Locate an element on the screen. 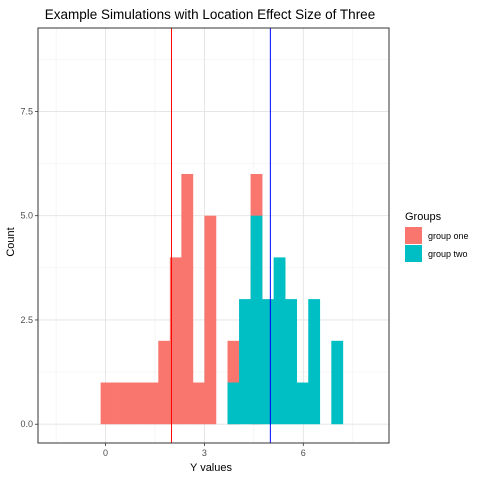 The image size is (480, 480). y-tick-label: 0.0 is located at coordinates (26, 424).